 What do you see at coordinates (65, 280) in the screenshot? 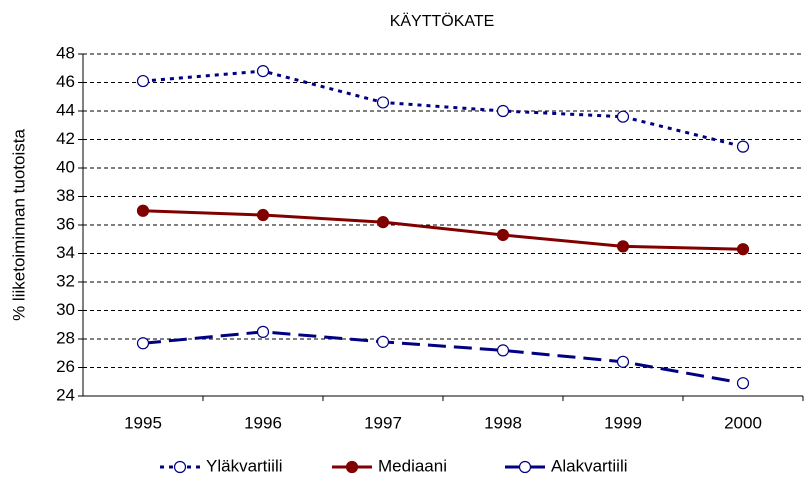
I see `y-tick-label: 32` at bounding box center [65, 280].